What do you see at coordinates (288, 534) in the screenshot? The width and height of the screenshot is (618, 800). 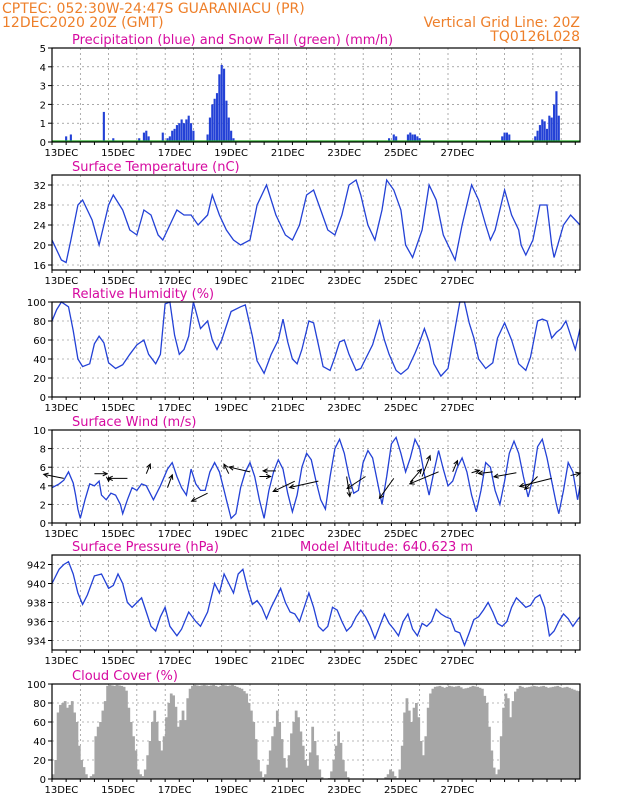 I see `x-tick-label: 21DEC` at bounding box center [288, 534].